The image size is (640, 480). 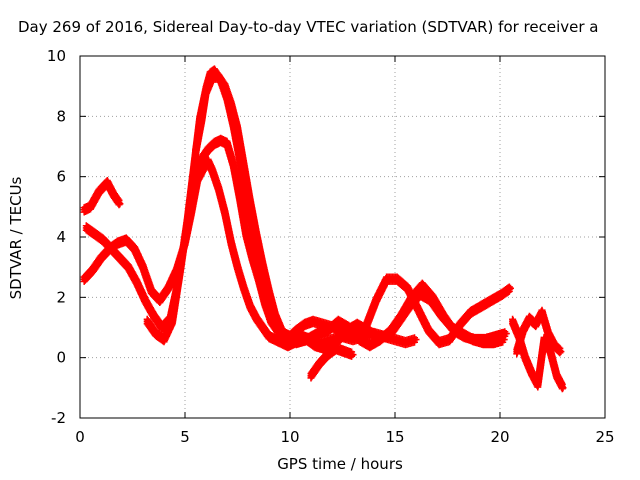 What do you see at coordinates (56, 56) in the screenshot?
I see `y-tick-label: 10` at bounding box center [56, 56].